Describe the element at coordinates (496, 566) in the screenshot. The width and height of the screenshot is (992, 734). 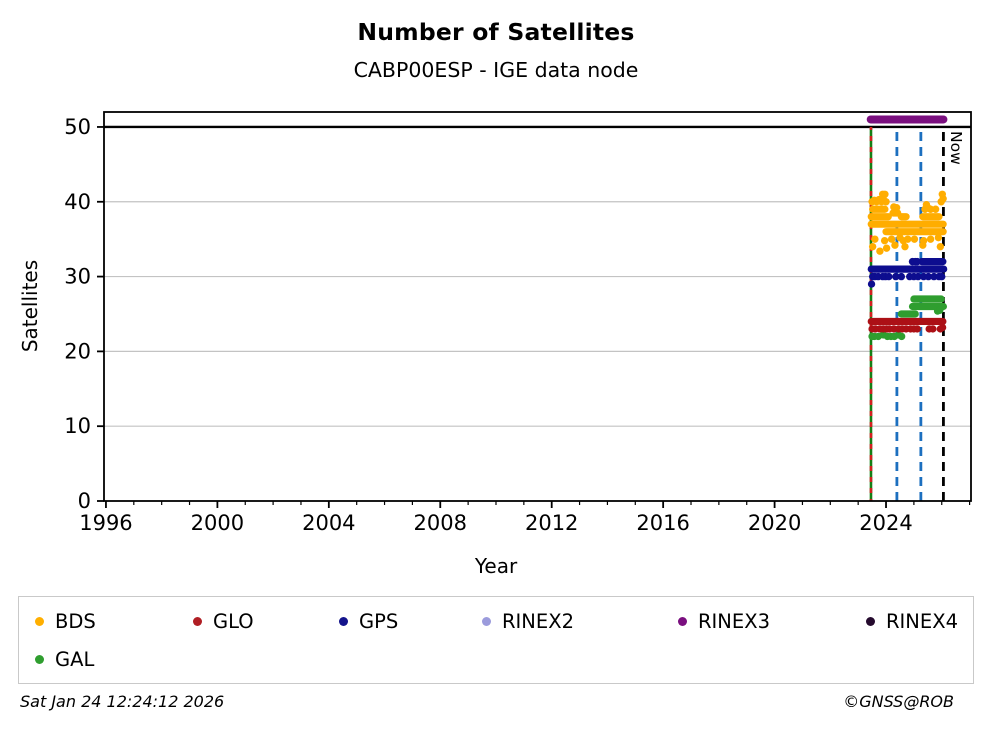
I see `x-axis-label: Year` at that location.